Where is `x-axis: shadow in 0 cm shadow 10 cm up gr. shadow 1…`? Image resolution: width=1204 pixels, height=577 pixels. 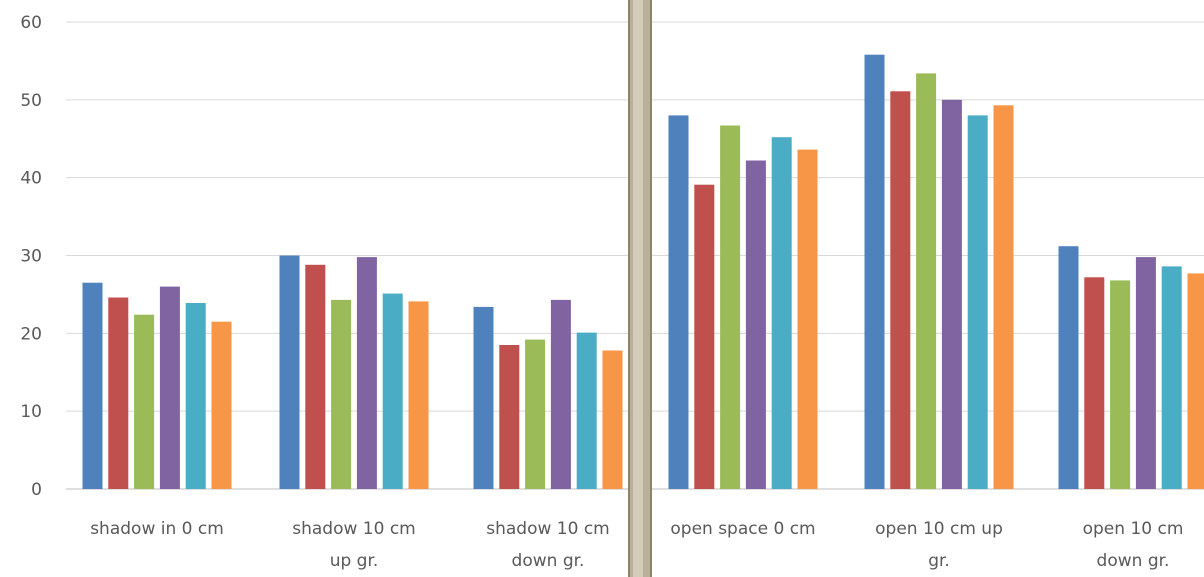 x-axis: shadow in 0 cm shadow 10 cm up gr. shadow 1… is located at coordinates (636, 545).